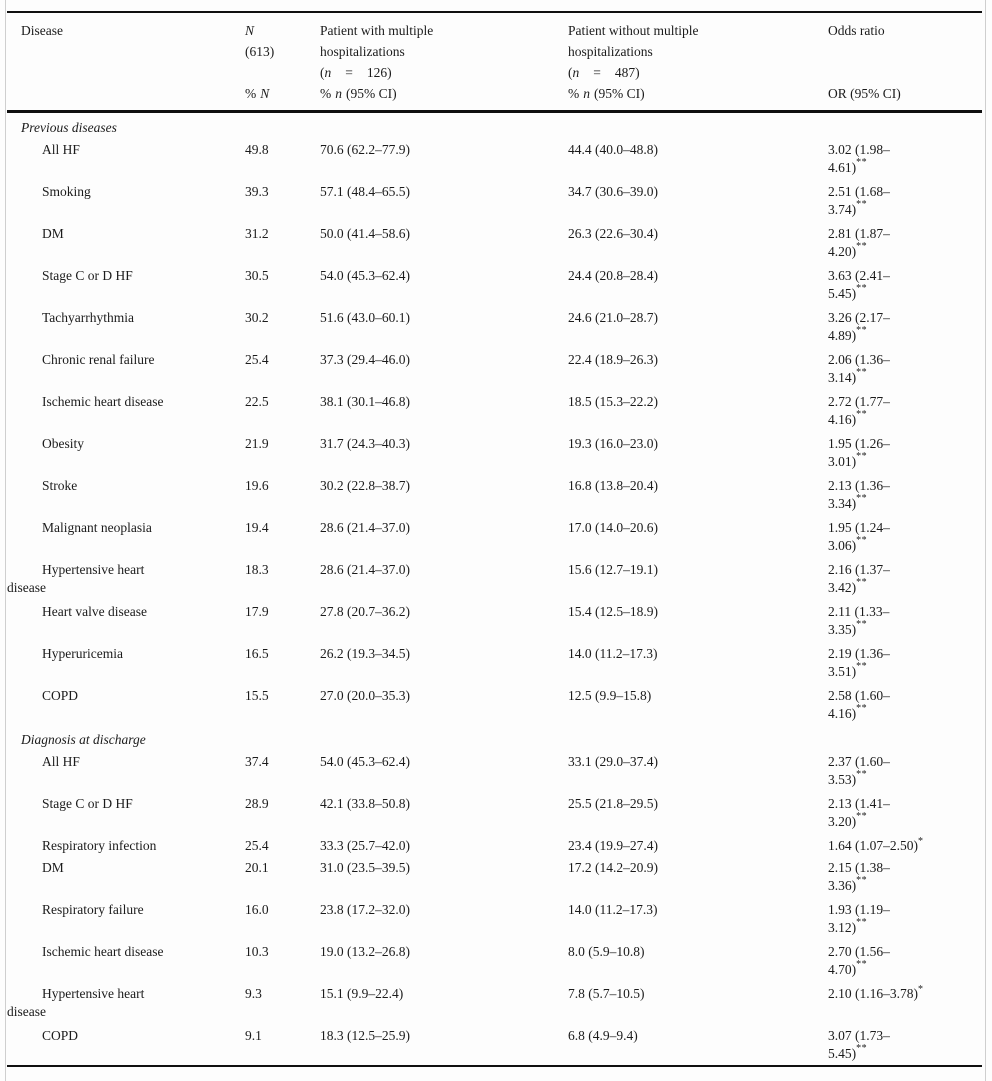 This screenshot has width=992, height=1081. What do you see at coordinates (365, 611) in the screenshot?
I see `with-hosp-cell: 27.8 (20.7–36.2)` at bounding box center [365, 611].